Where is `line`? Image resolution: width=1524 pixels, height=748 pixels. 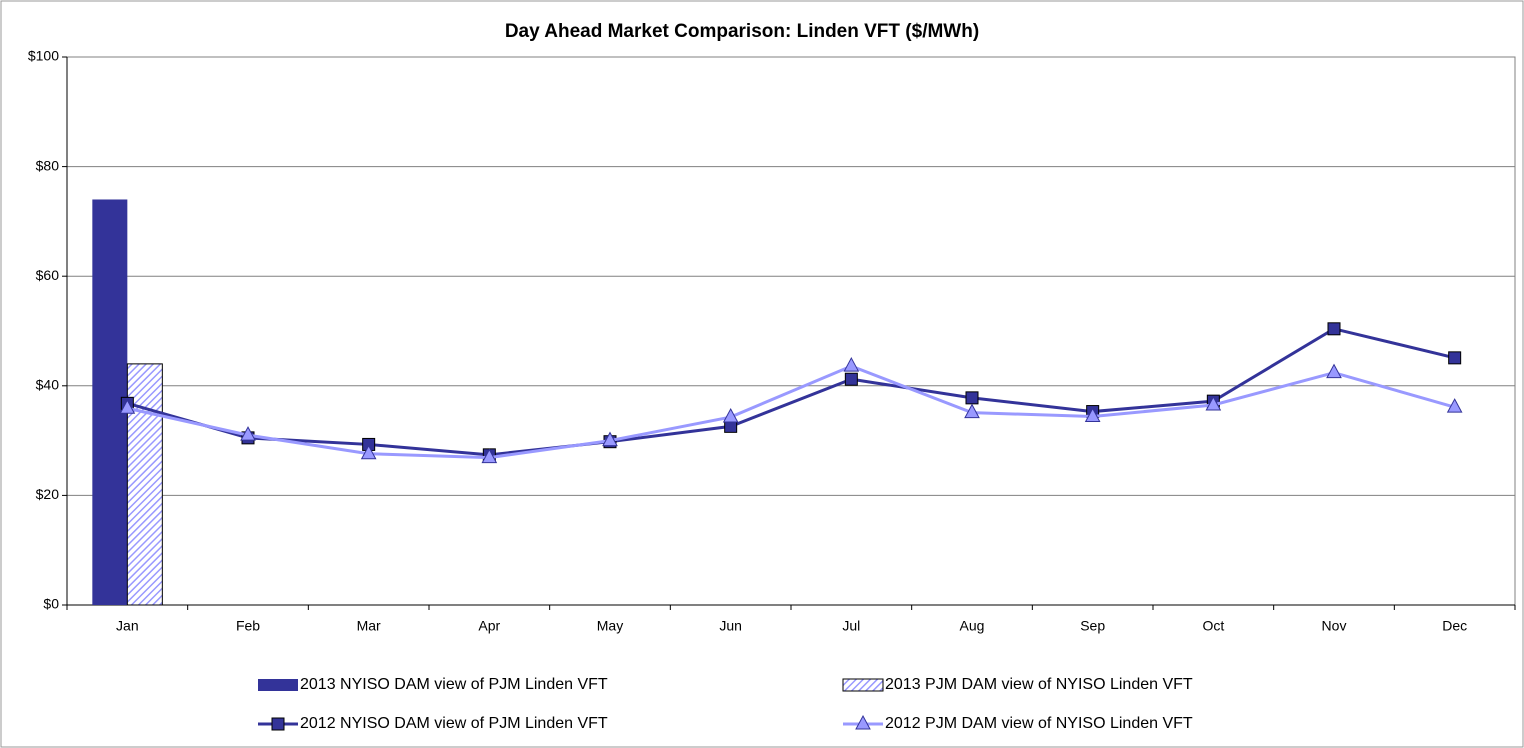 line is located at coordinates (791, 412).